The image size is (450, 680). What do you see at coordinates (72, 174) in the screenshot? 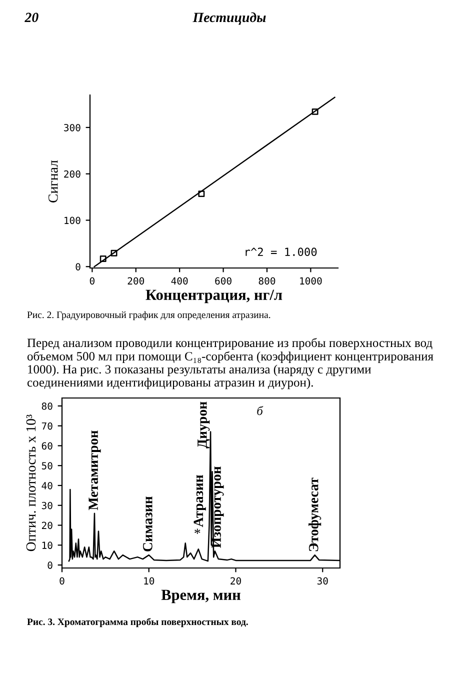
I see `y-tick-label: 200` at bounding box center [72, 174].